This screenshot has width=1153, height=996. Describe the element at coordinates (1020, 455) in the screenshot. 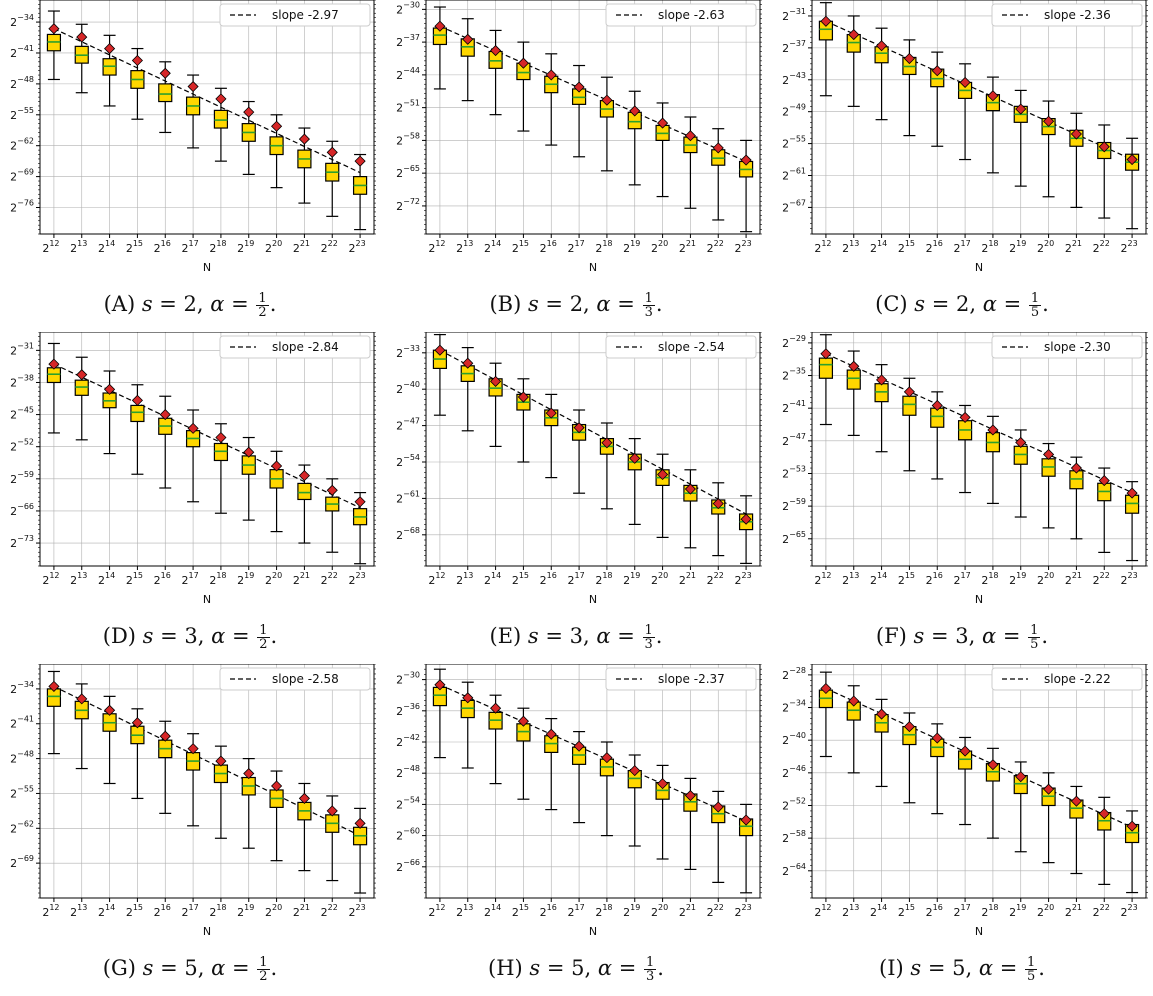

I see `box-iqr` at that location.